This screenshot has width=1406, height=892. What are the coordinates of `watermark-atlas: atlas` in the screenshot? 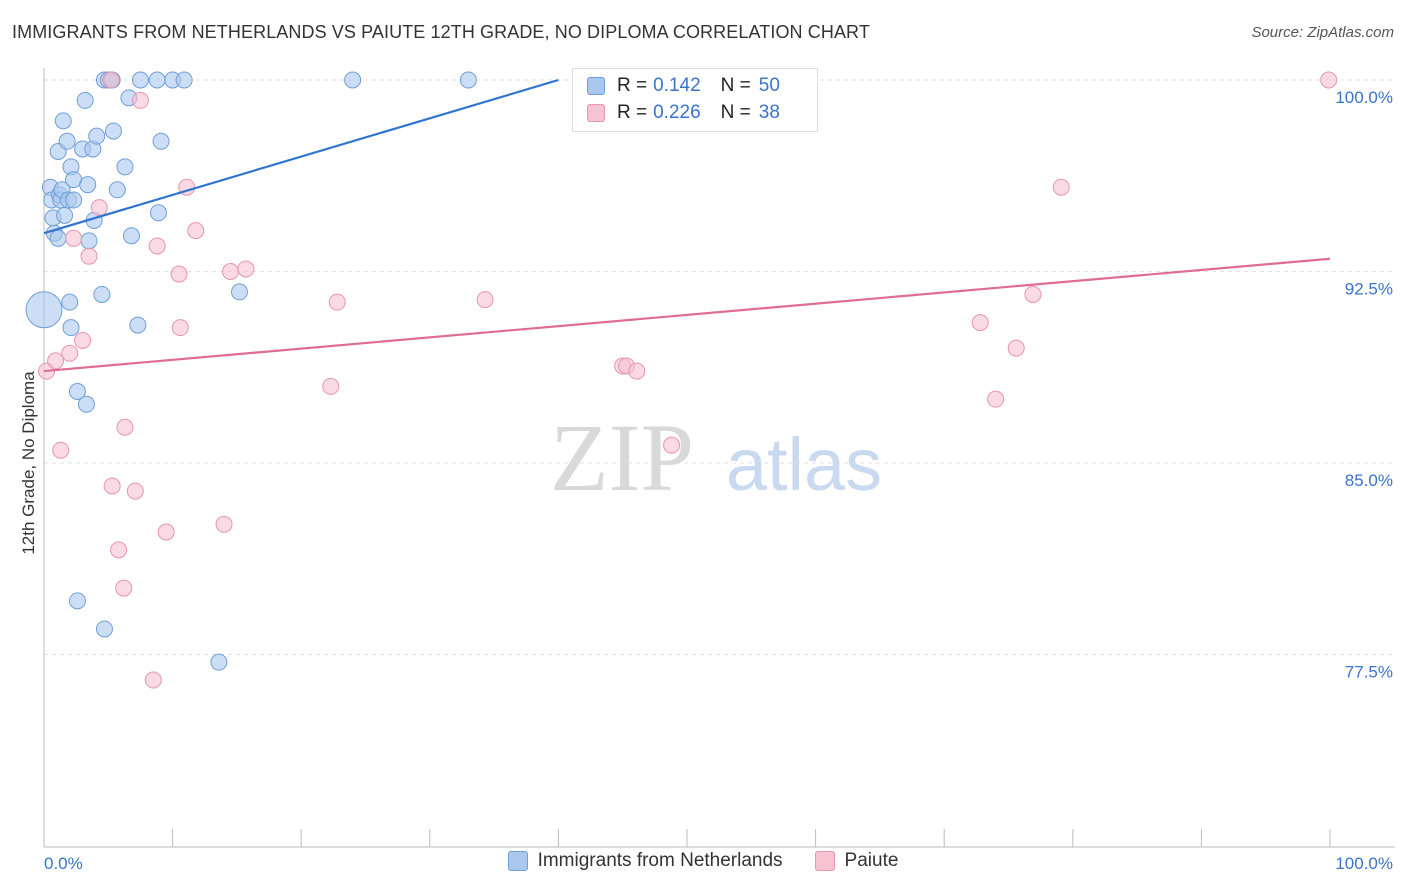 It's located at (804, 464).